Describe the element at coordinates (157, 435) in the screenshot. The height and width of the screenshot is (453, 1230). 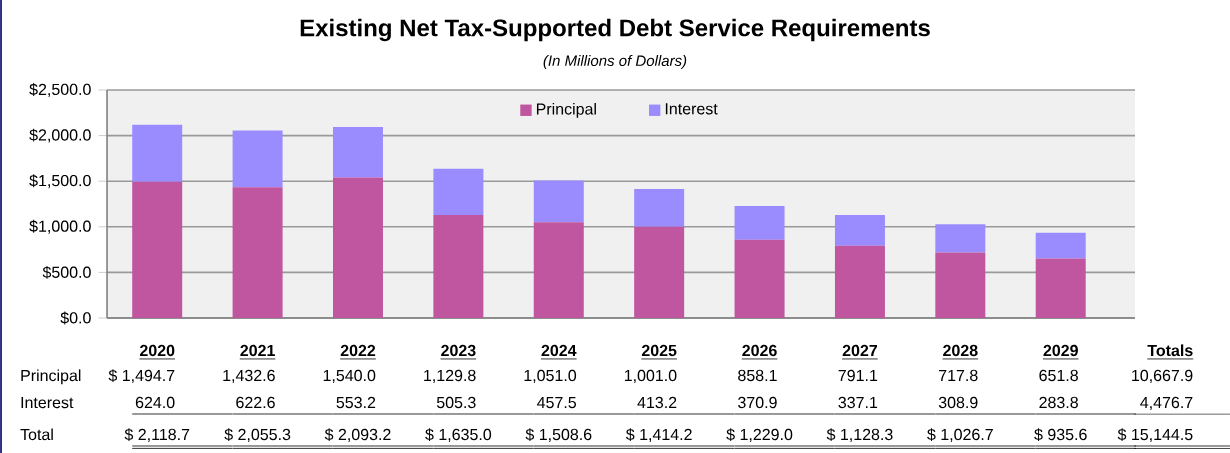
I see `text: $ 2,118.7` at that location.